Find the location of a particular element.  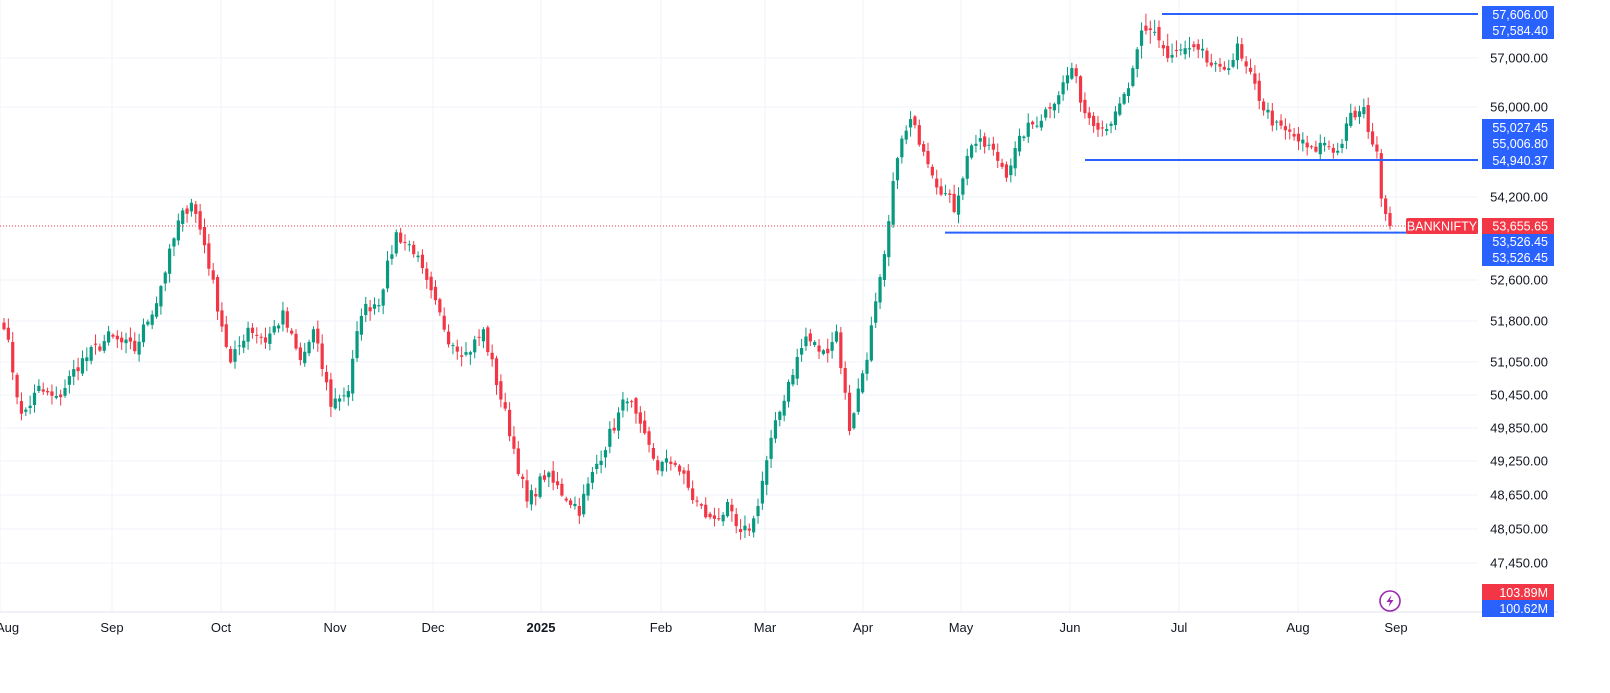

time-tick-label: Mar is located at coordinates (765, 627).